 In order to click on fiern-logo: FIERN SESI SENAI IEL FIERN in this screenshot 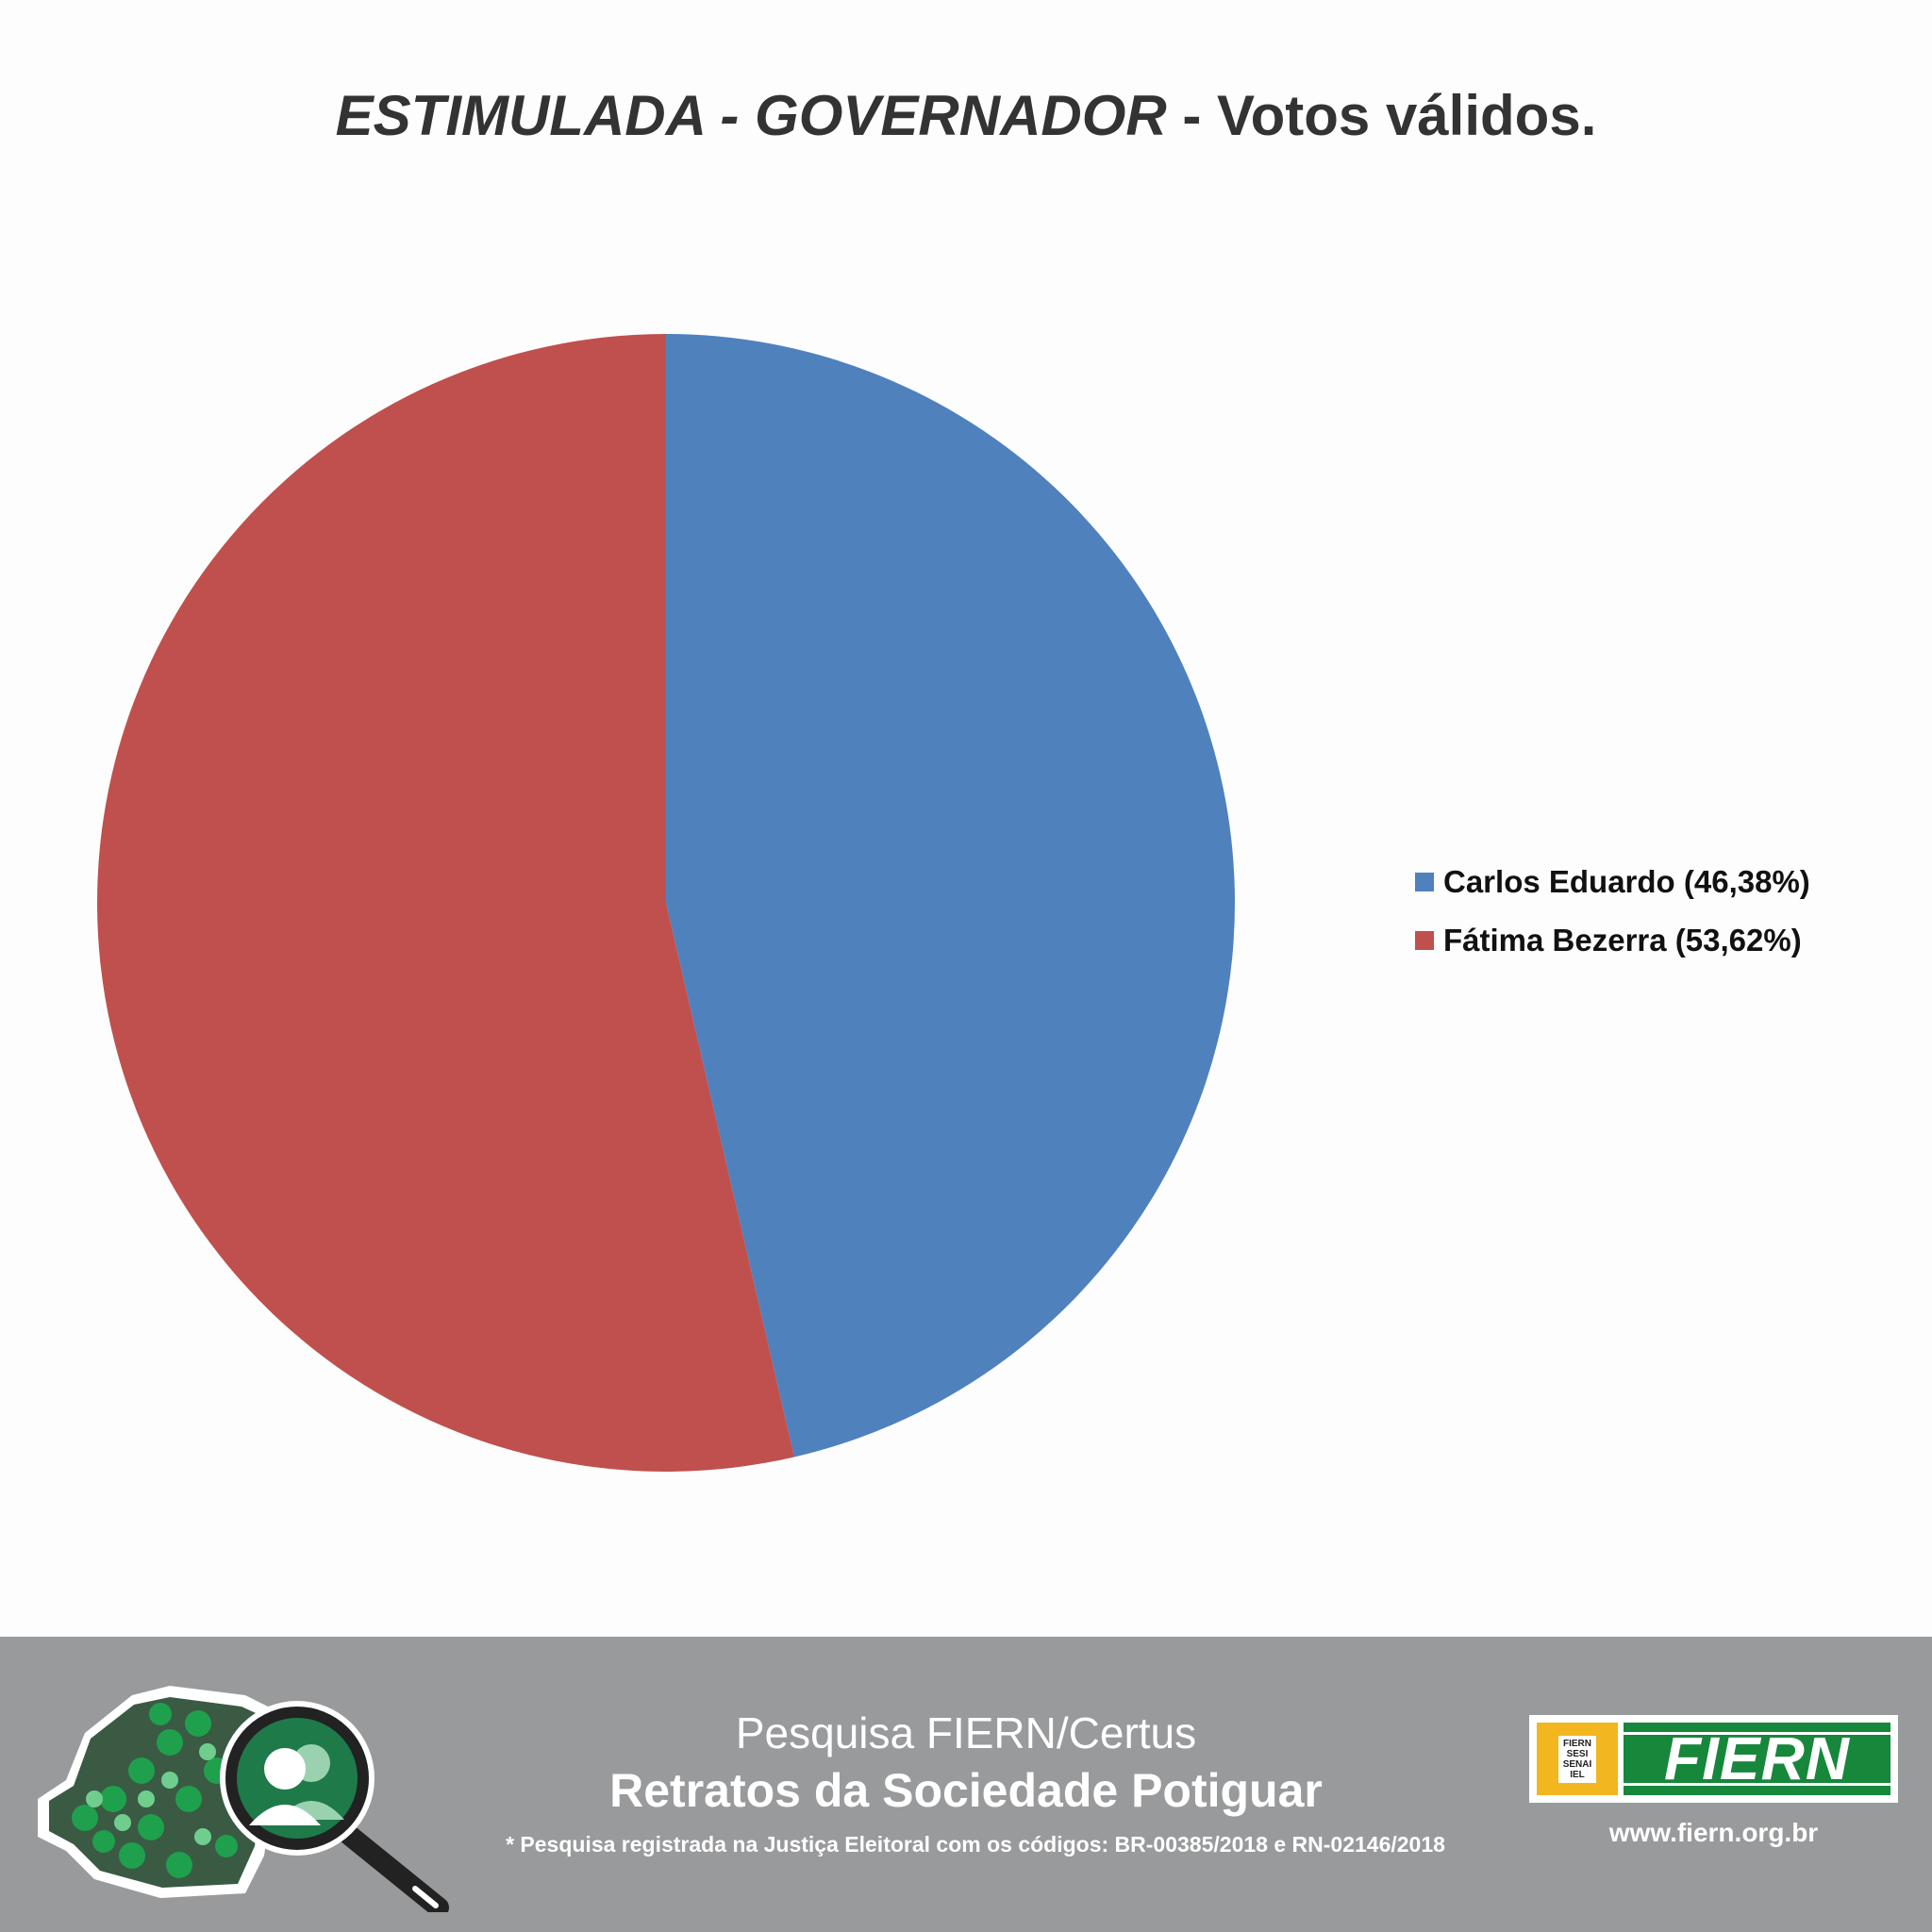, I will do `click(1714, 1759)`.